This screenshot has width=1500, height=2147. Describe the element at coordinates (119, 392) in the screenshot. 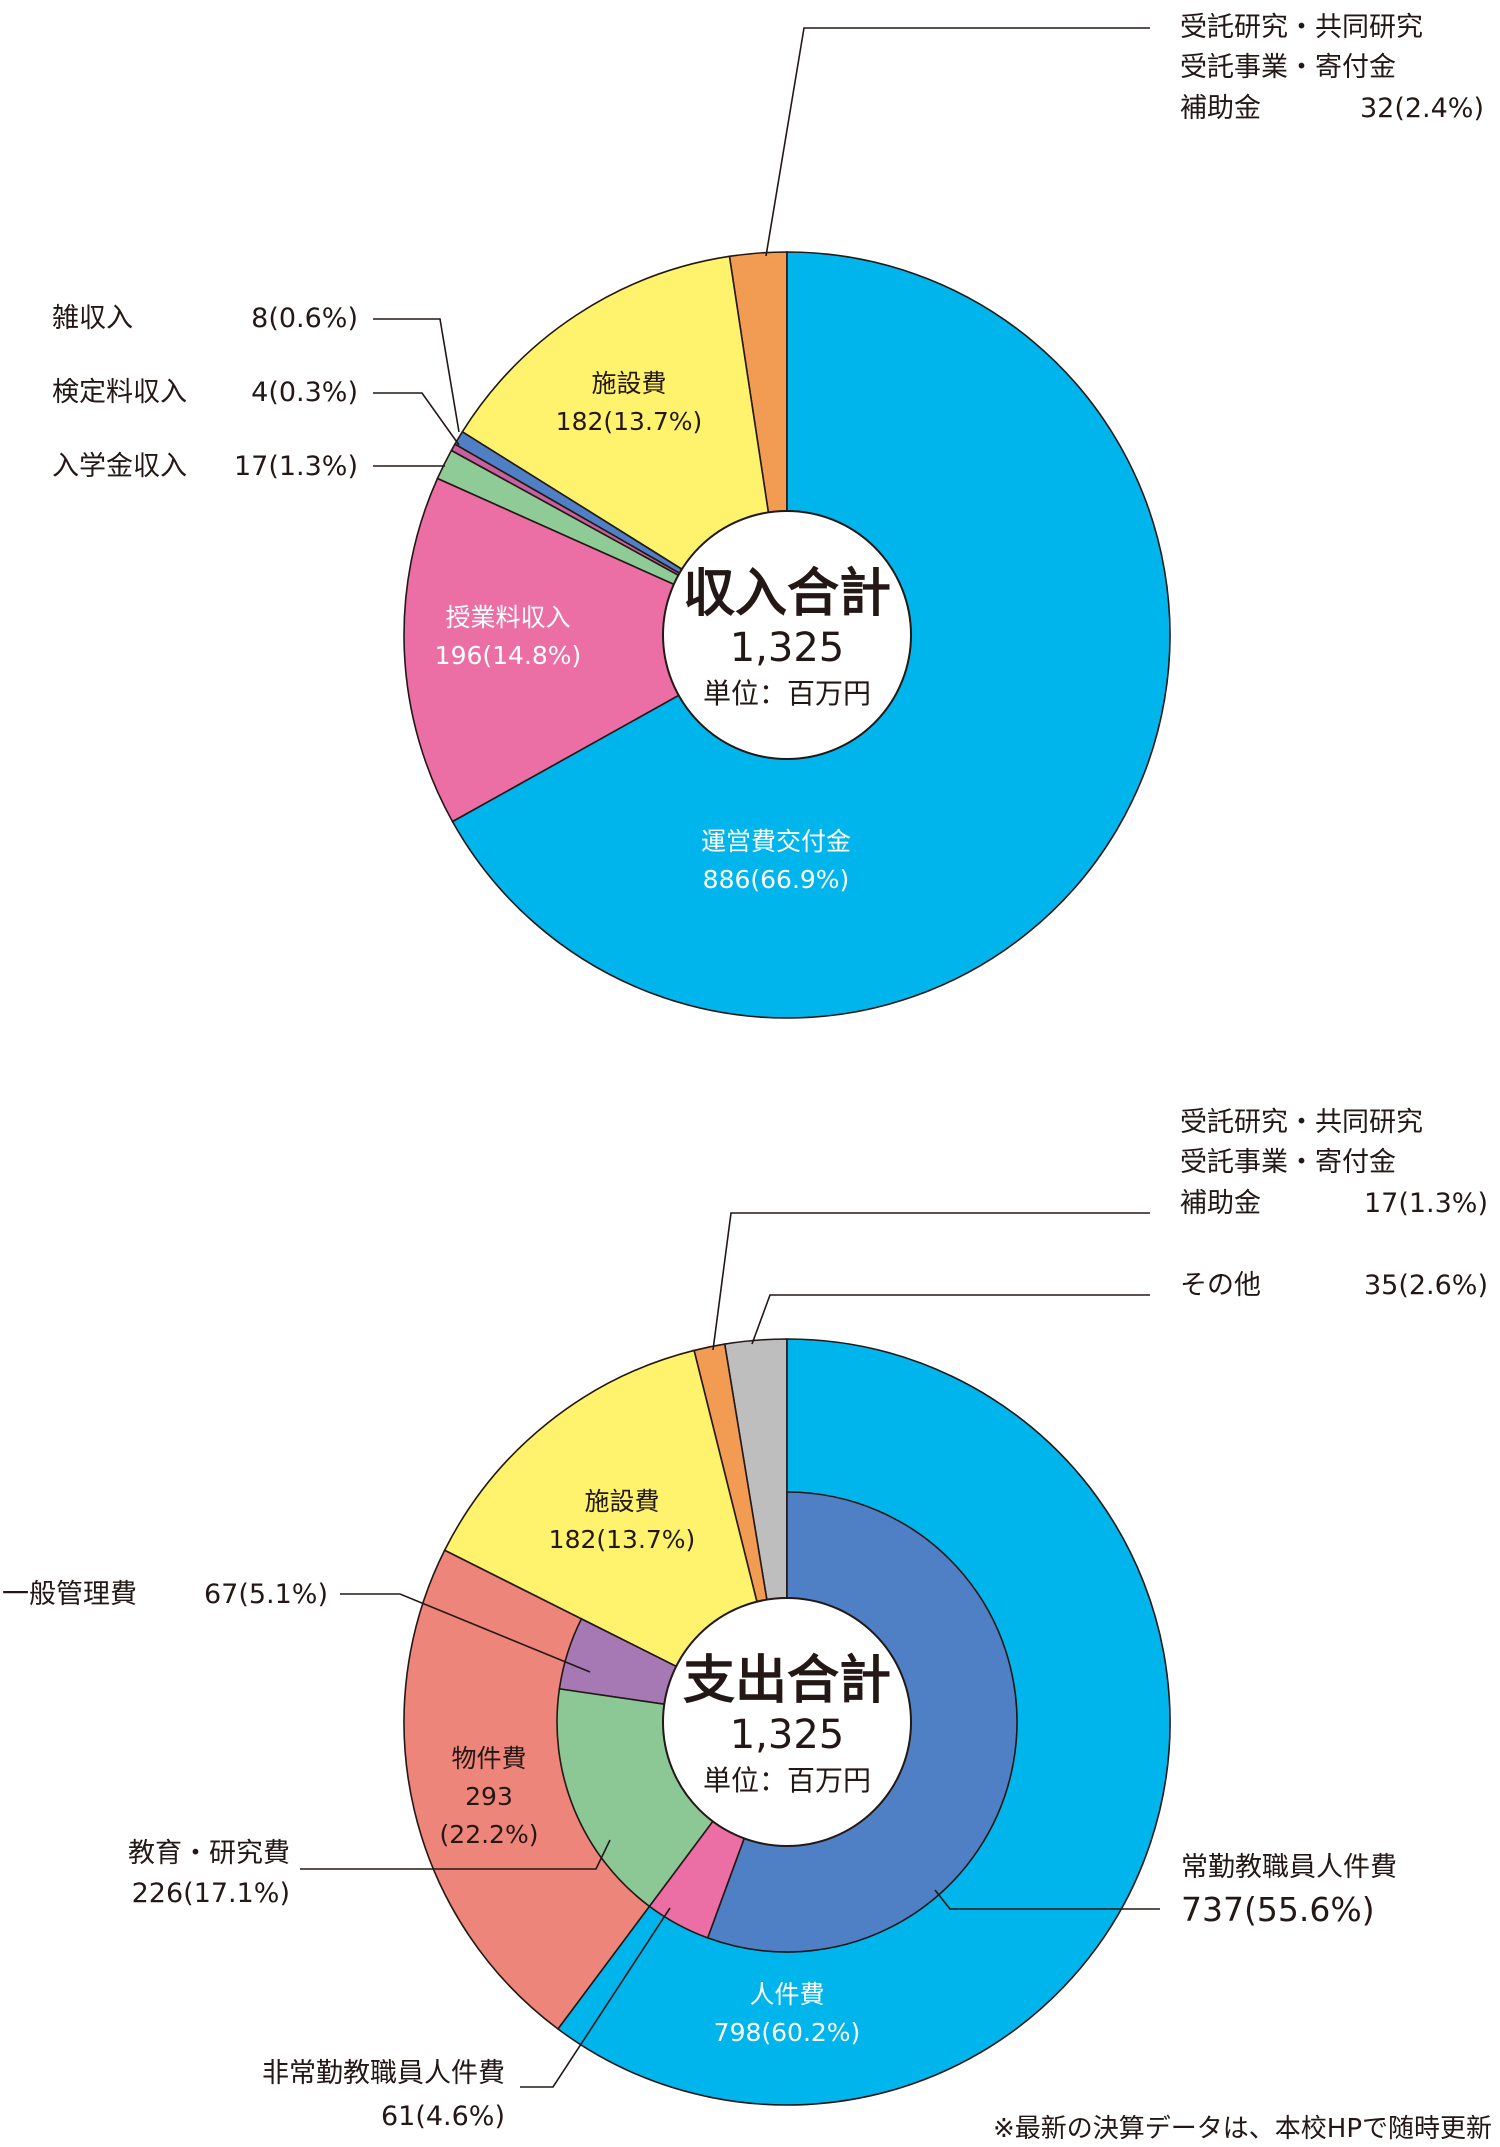

I see `label-income-kentei-name: 検定料収入` at that location.